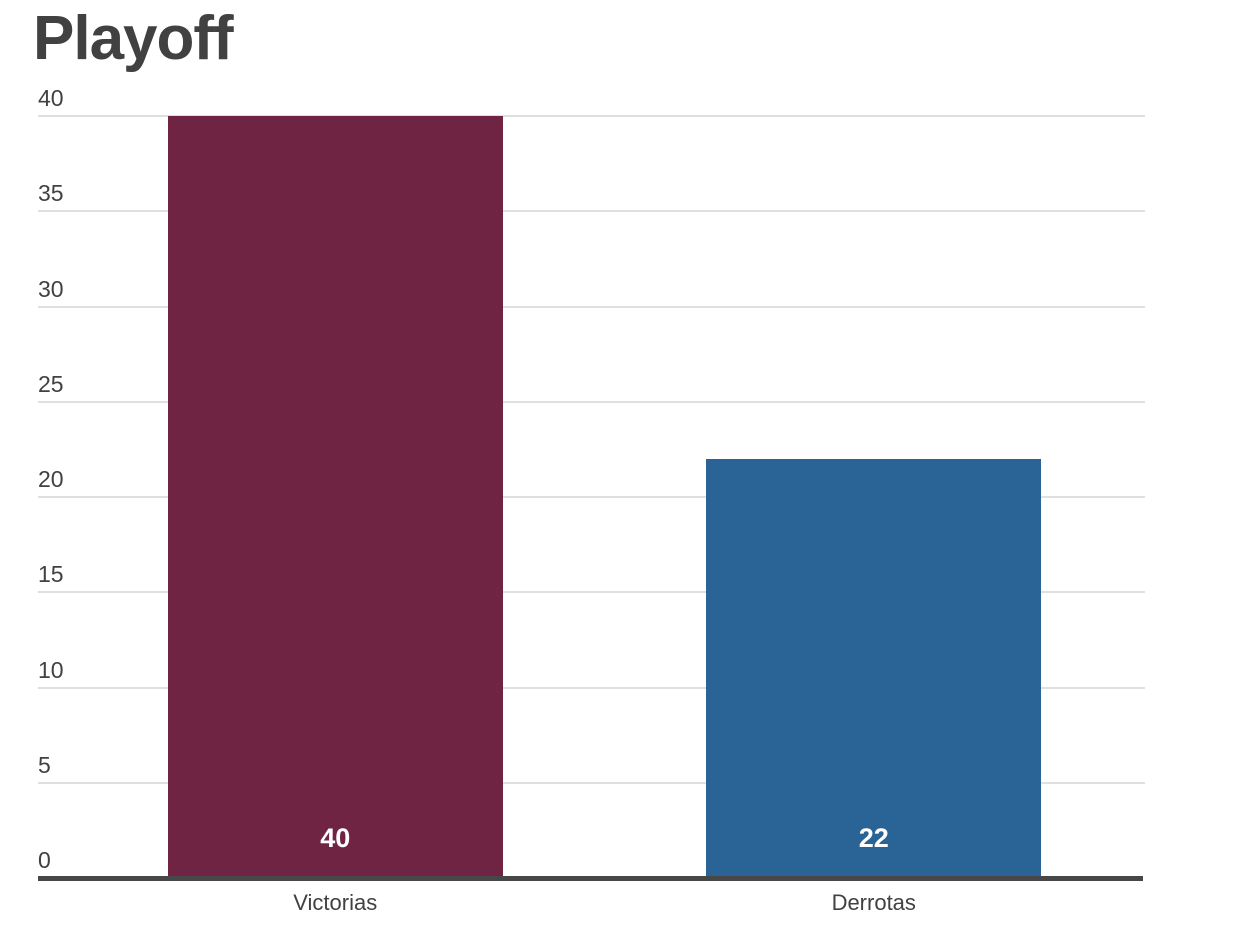 The width and height of the screenshot is (1250, 939). Describe the element at coordinates (51, 98) in the screenshot. I see `y-tick-label-40: 40` at that location.